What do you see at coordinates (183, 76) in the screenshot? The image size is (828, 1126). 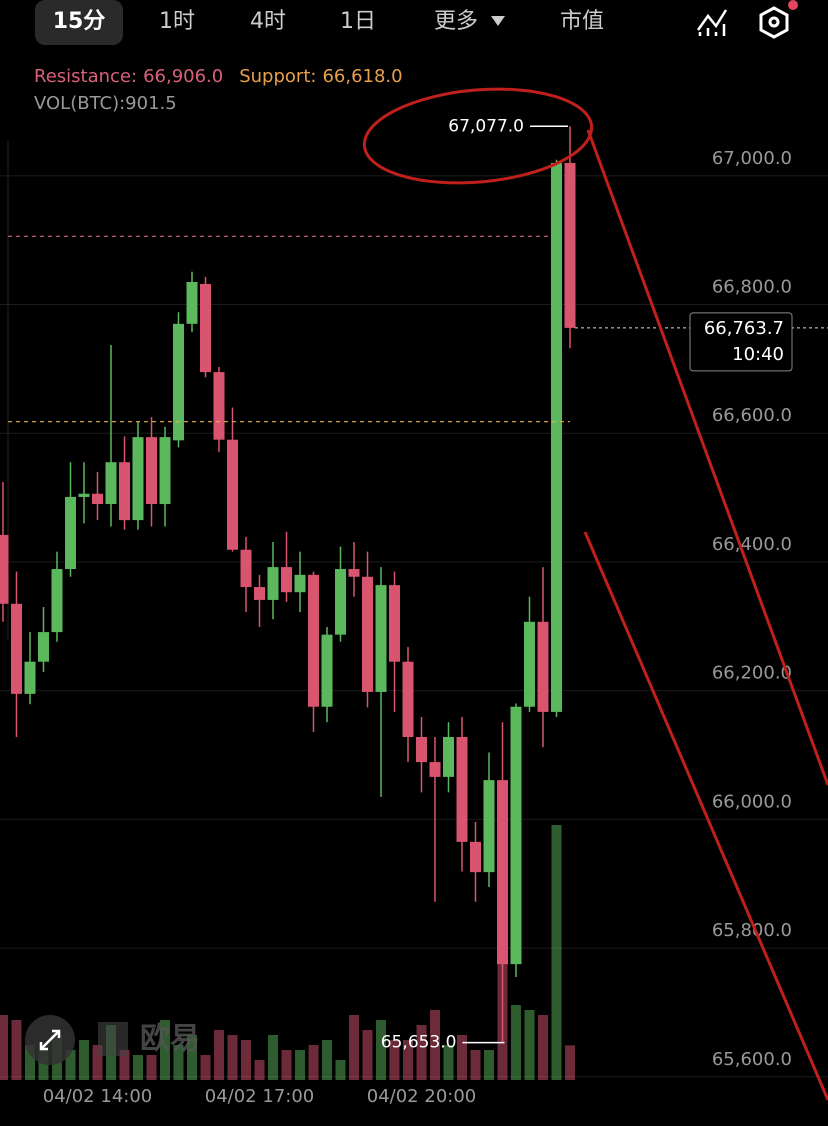 I see `resistance-value: 66,906.0` at bounding box center [183, 76].